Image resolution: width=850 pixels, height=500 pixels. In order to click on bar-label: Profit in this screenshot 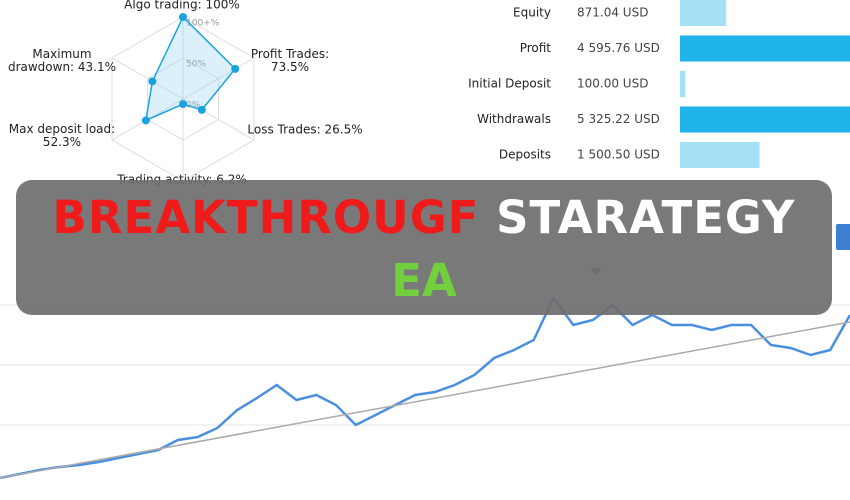, I will do `click(536, 48)`.